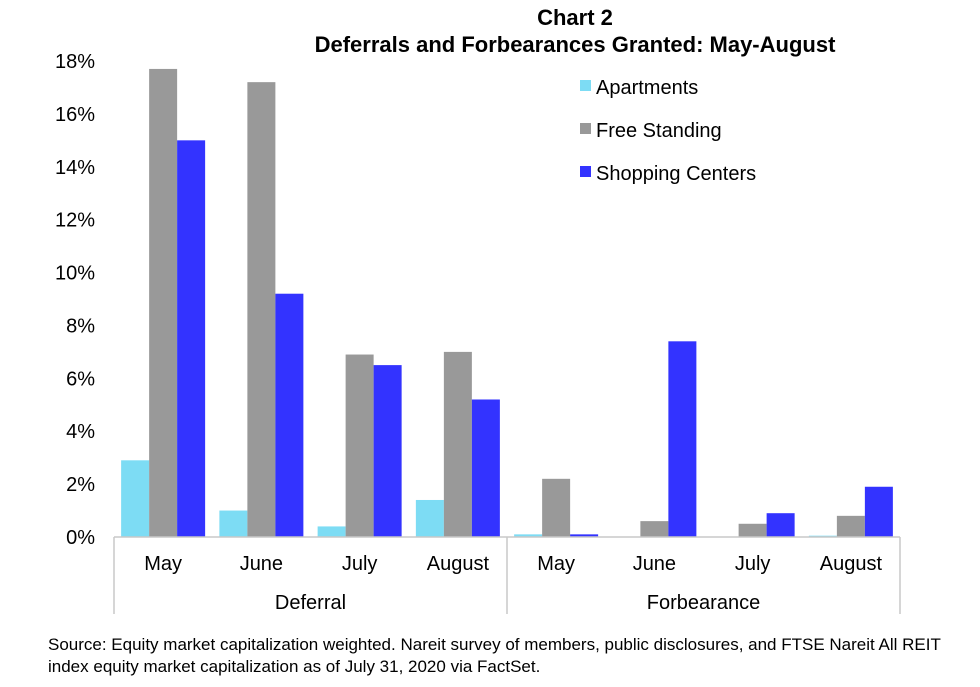  Describe the element at coordinates (75, 168) in the screenshot. I see `y-tick-label: 14%` at that location.